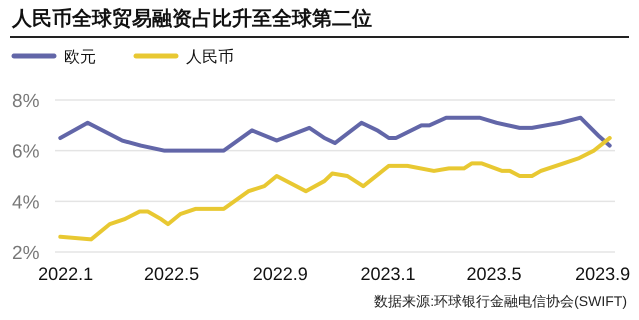  I want to click on y-tick-label: 8%, so click(26, 101).